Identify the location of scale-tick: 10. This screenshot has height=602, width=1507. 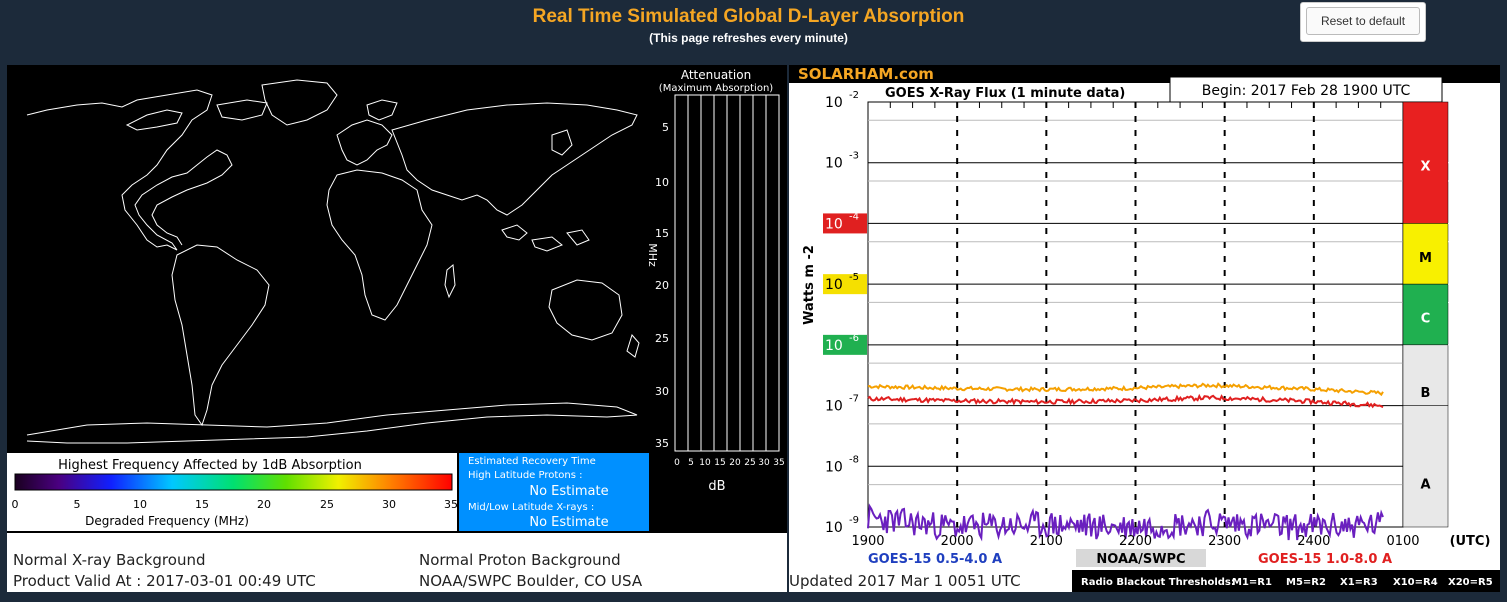
(140, 504).